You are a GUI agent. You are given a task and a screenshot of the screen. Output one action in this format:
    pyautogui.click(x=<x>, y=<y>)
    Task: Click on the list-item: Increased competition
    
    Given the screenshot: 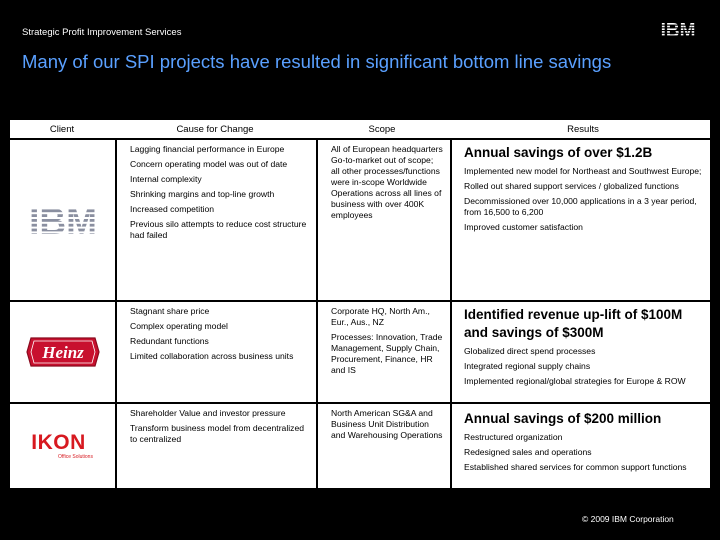 What is the action you would take?
    pyautogui.click(x=172, y=209)
    